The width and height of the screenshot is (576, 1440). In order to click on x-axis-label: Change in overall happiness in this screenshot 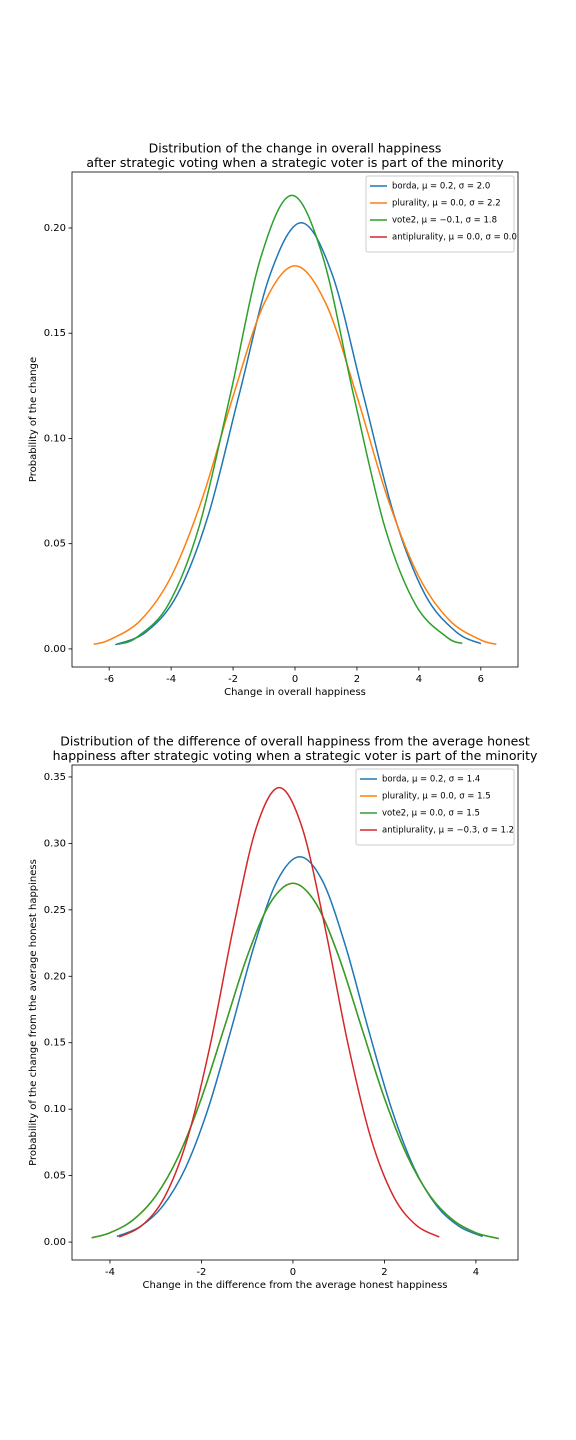, I will do `click(295, 692)`.